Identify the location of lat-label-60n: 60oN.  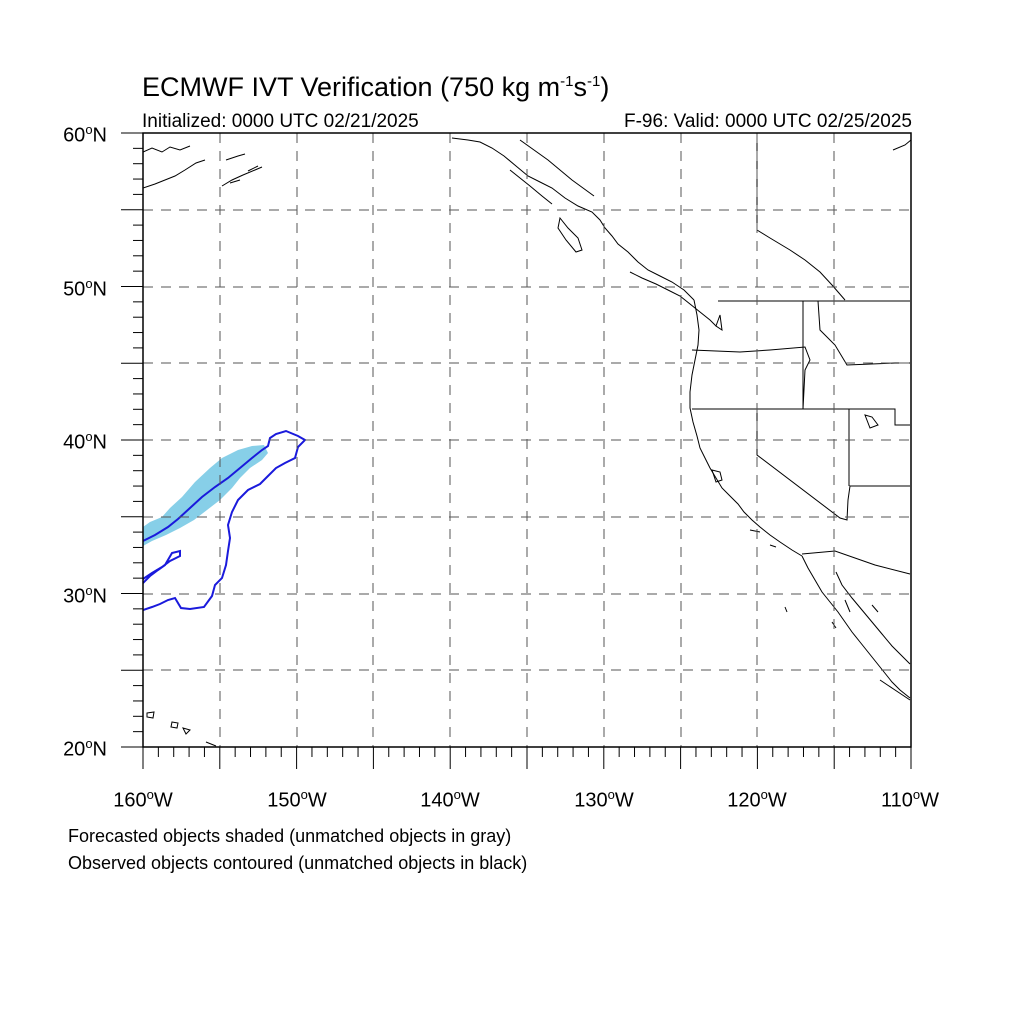
(85, 134).